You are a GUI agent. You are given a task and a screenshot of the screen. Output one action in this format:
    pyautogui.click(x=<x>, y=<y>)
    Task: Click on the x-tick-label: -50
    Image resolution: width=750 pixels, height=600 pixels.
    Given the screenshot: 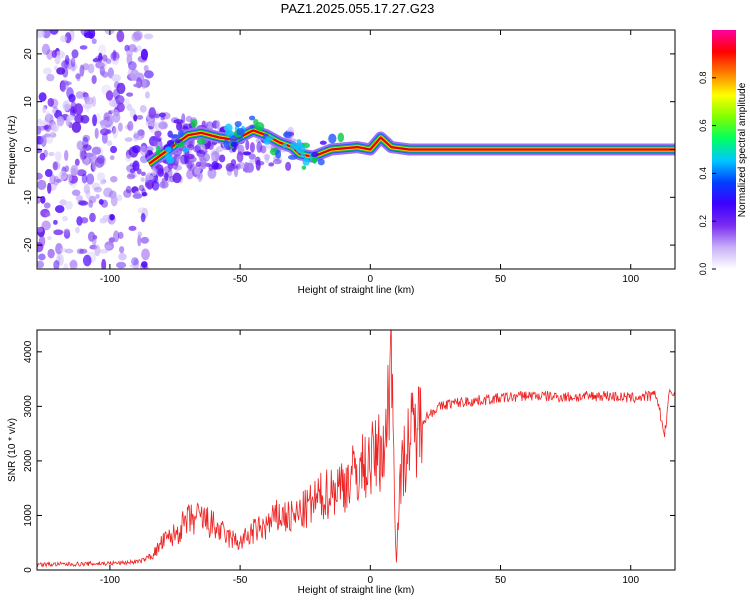 What is the action you would take?
    pyautogui.click(x=240, y=279)
    